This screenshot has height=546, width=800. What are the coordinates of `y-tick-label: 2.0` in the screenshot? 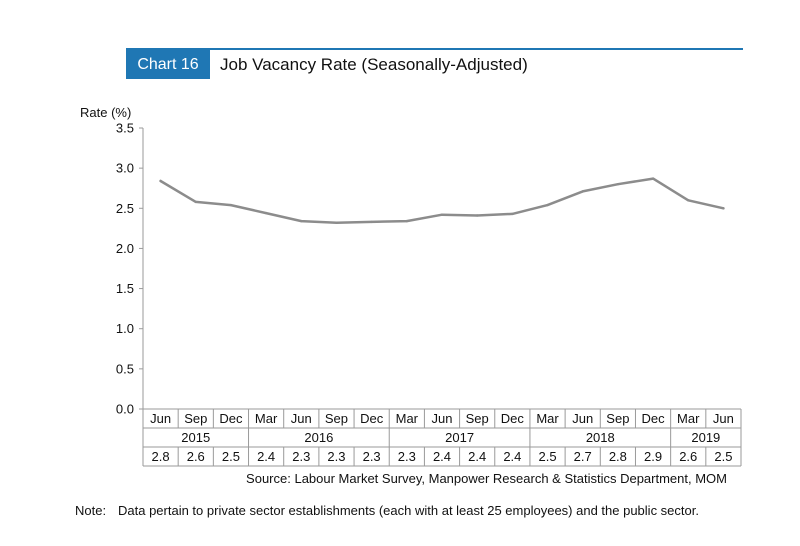 It's located at (125, 248).